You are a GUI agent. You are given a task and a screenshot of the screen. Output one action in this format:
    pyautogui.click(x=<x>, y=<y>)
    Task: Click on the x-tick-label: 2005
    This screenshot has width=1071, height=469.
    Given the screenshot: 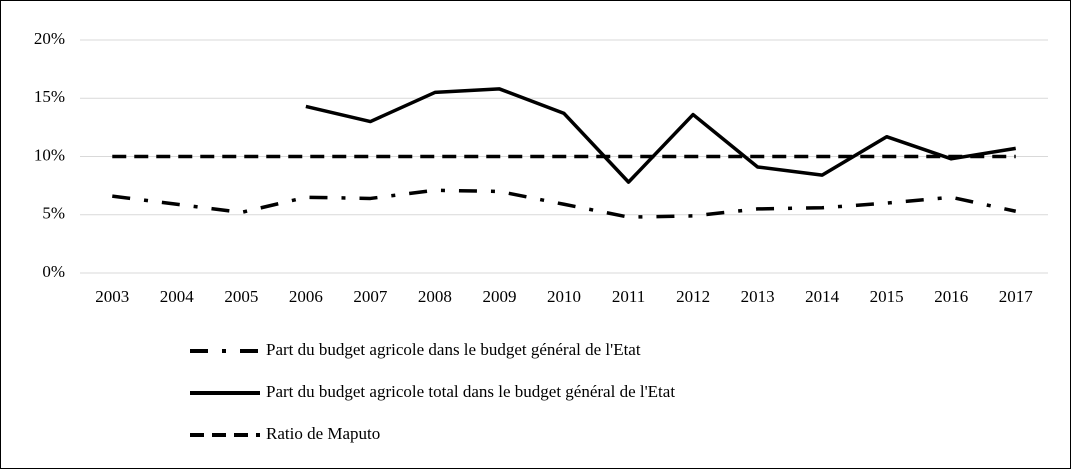 What is the action you would take?
    pyautogui.click(x=241, y=296)
    